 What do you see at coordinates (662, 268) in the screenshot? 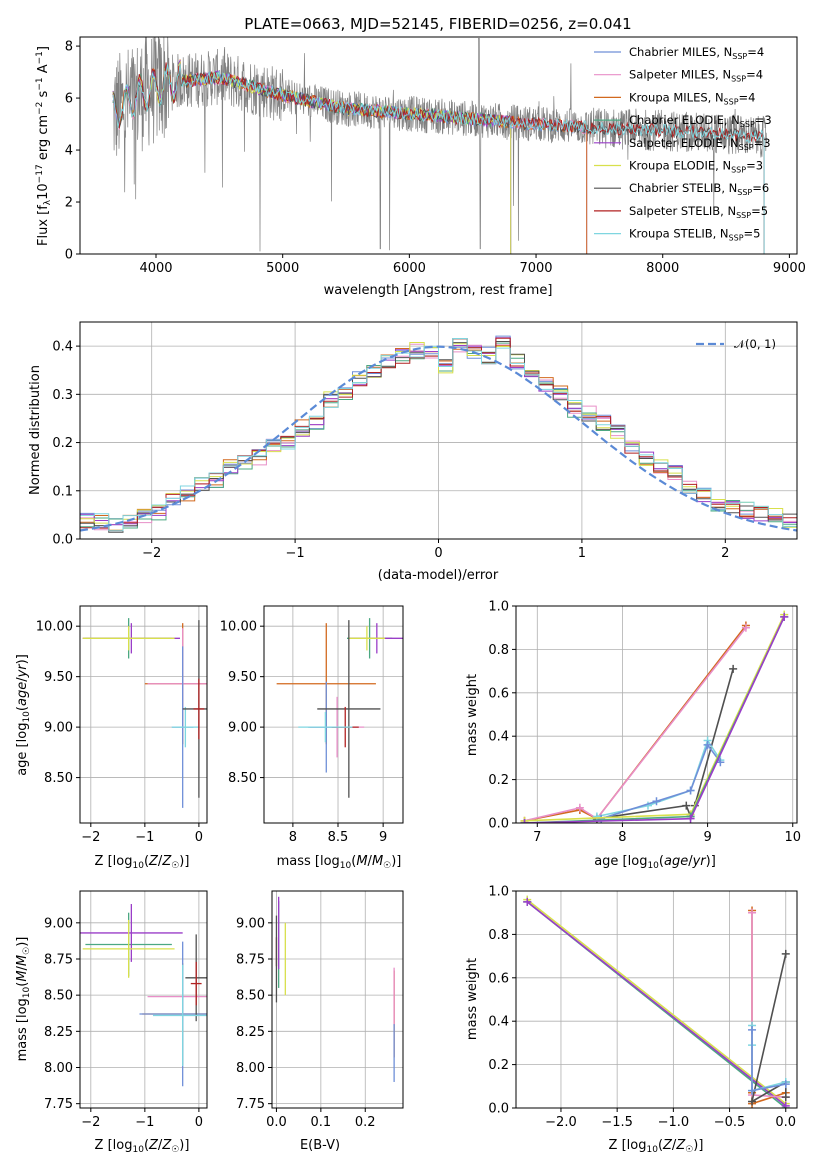
I see `x-tick-label: 8000` at bounding box center [662, 268].